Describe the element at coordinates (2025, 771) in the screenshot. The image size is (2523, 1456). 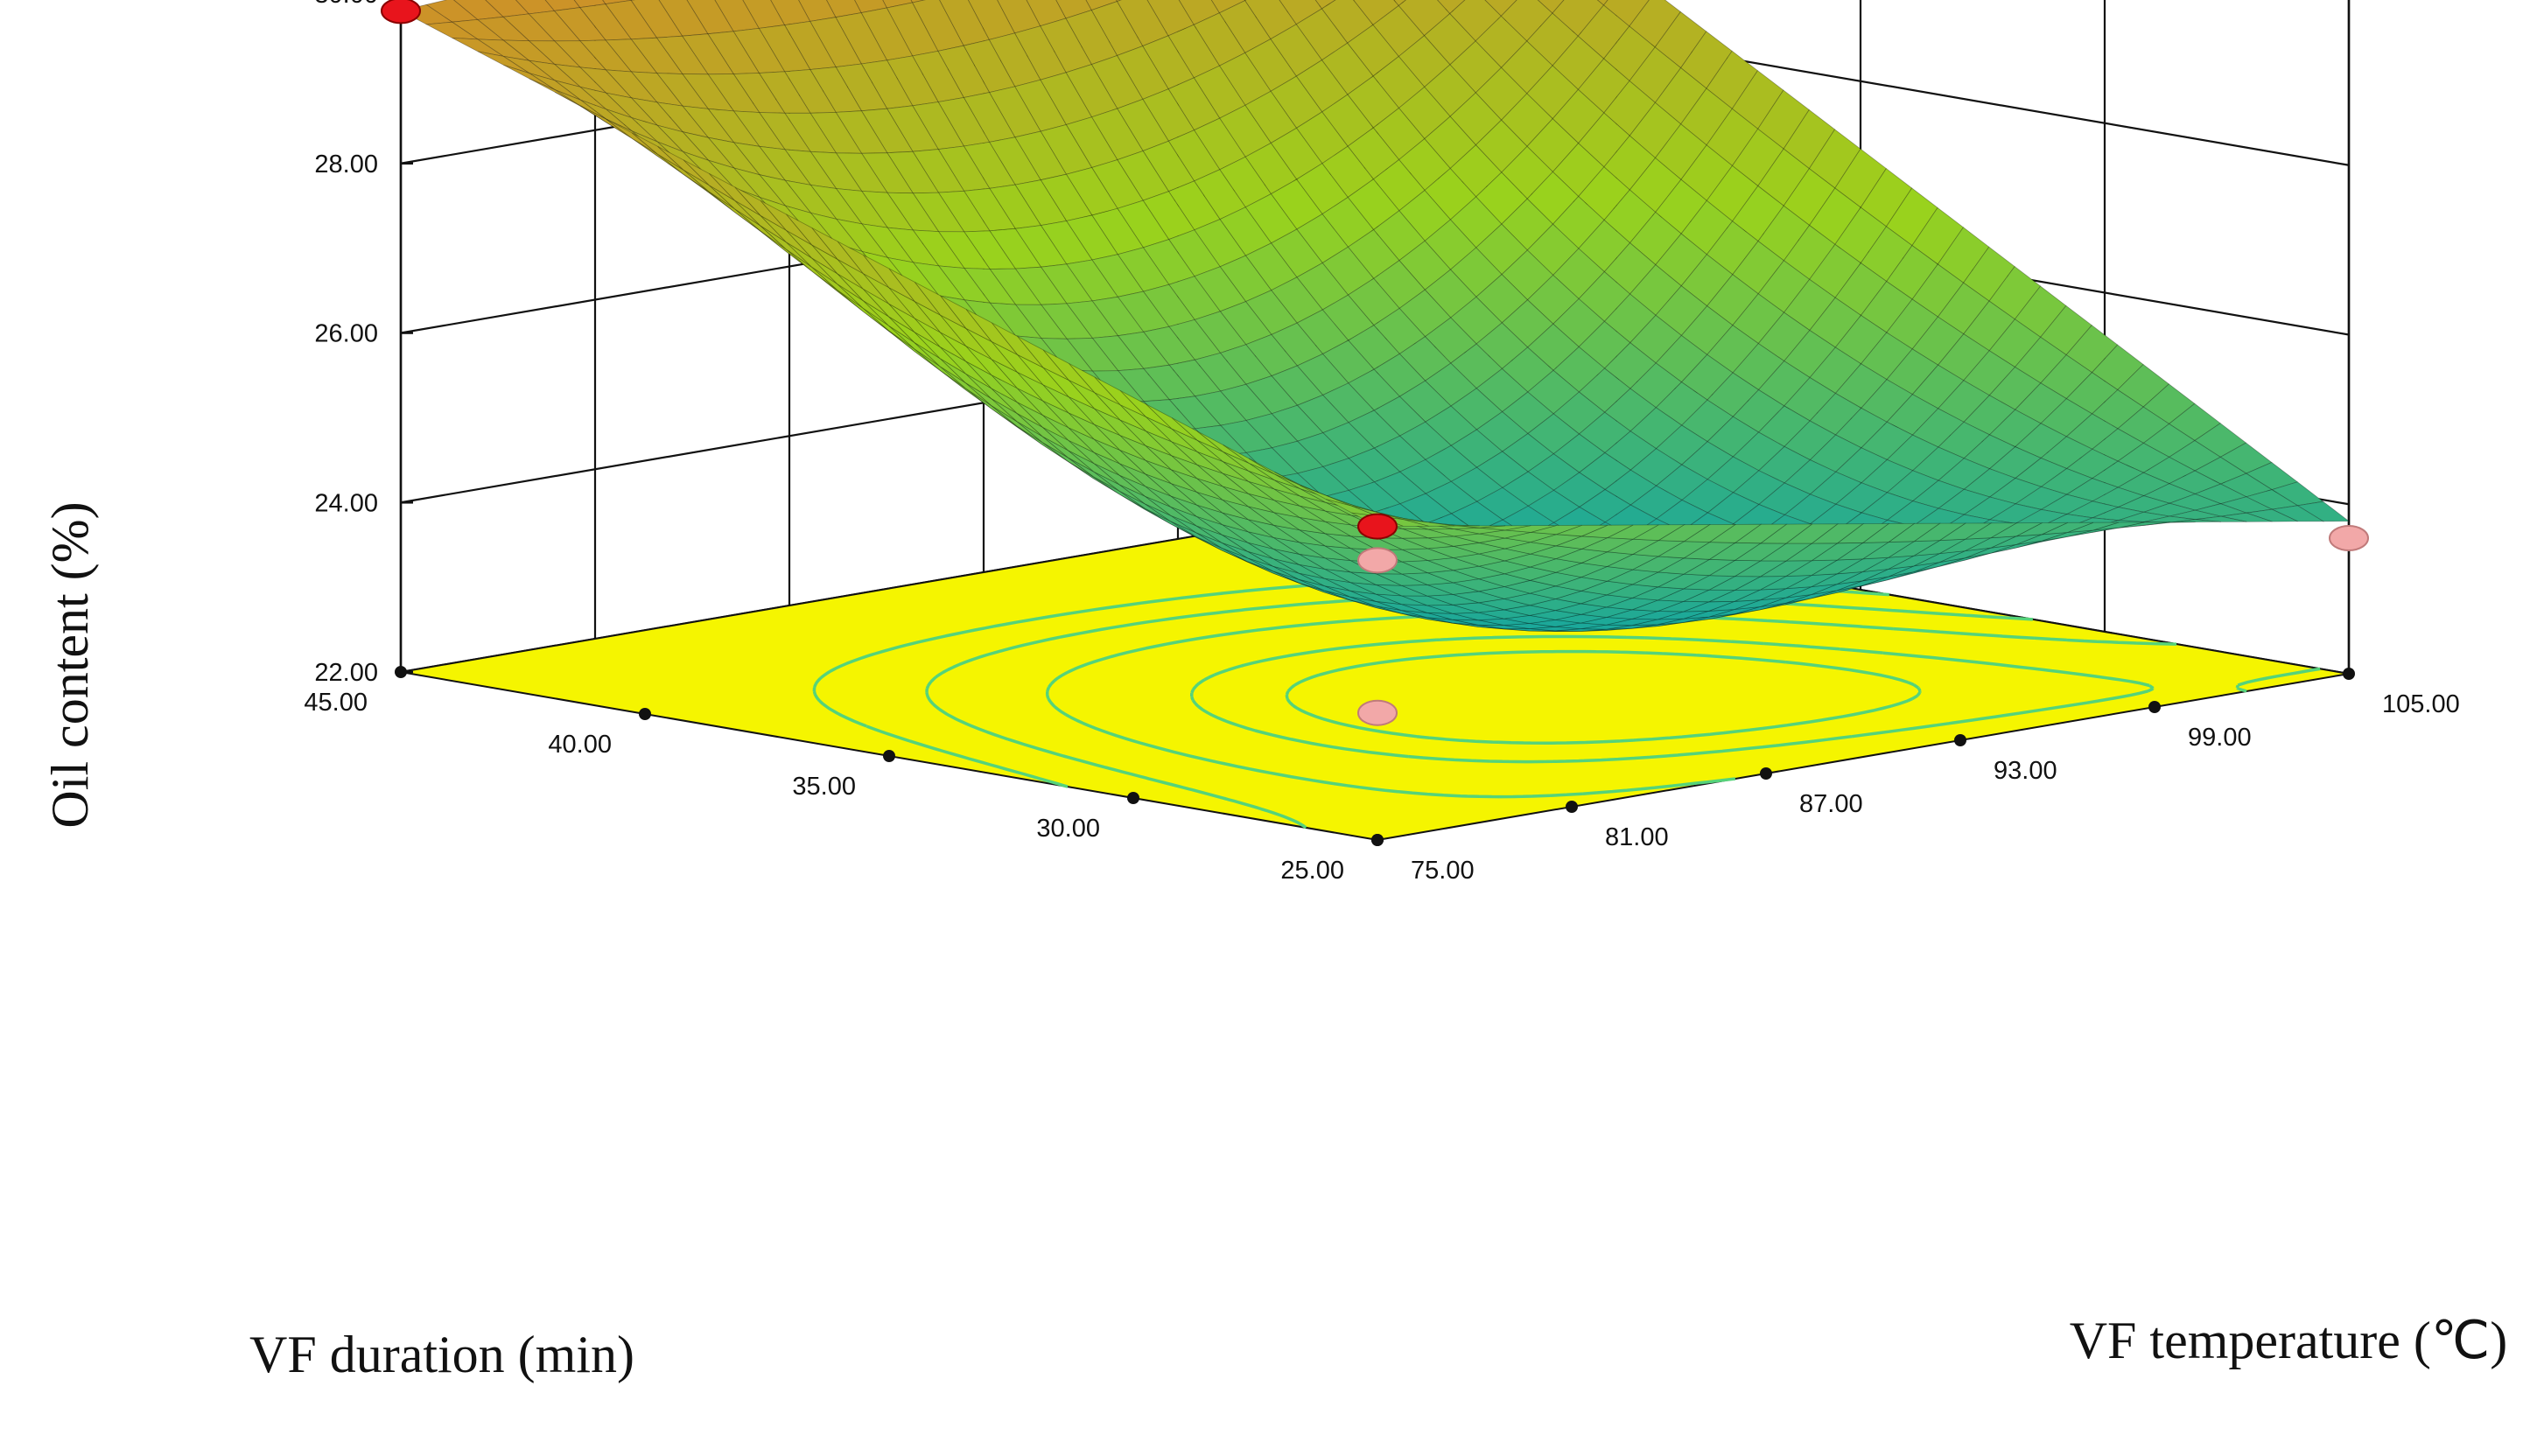
I see `x-tick-label: 93.00` at that location.